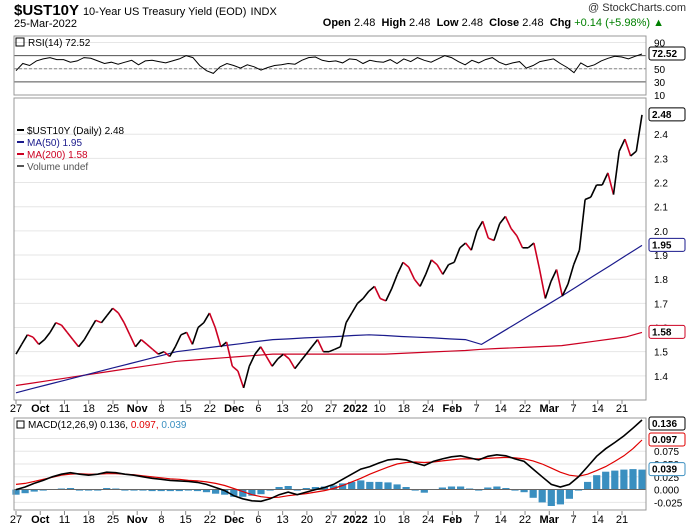 The image size is (700, 530). I want to click on y-tick-label: 1.5, so click(661, 353).